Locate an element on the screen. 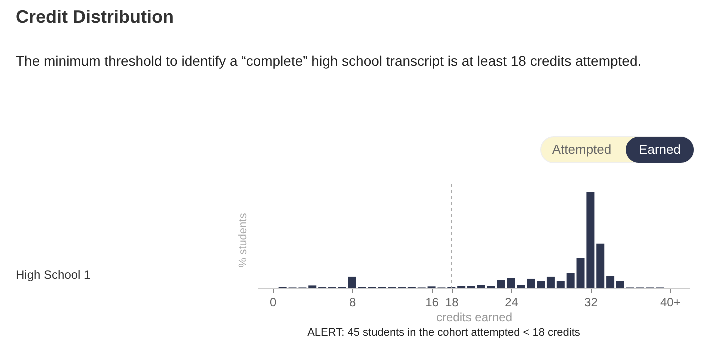  text: Attempted is located at coordinates (582, 149).